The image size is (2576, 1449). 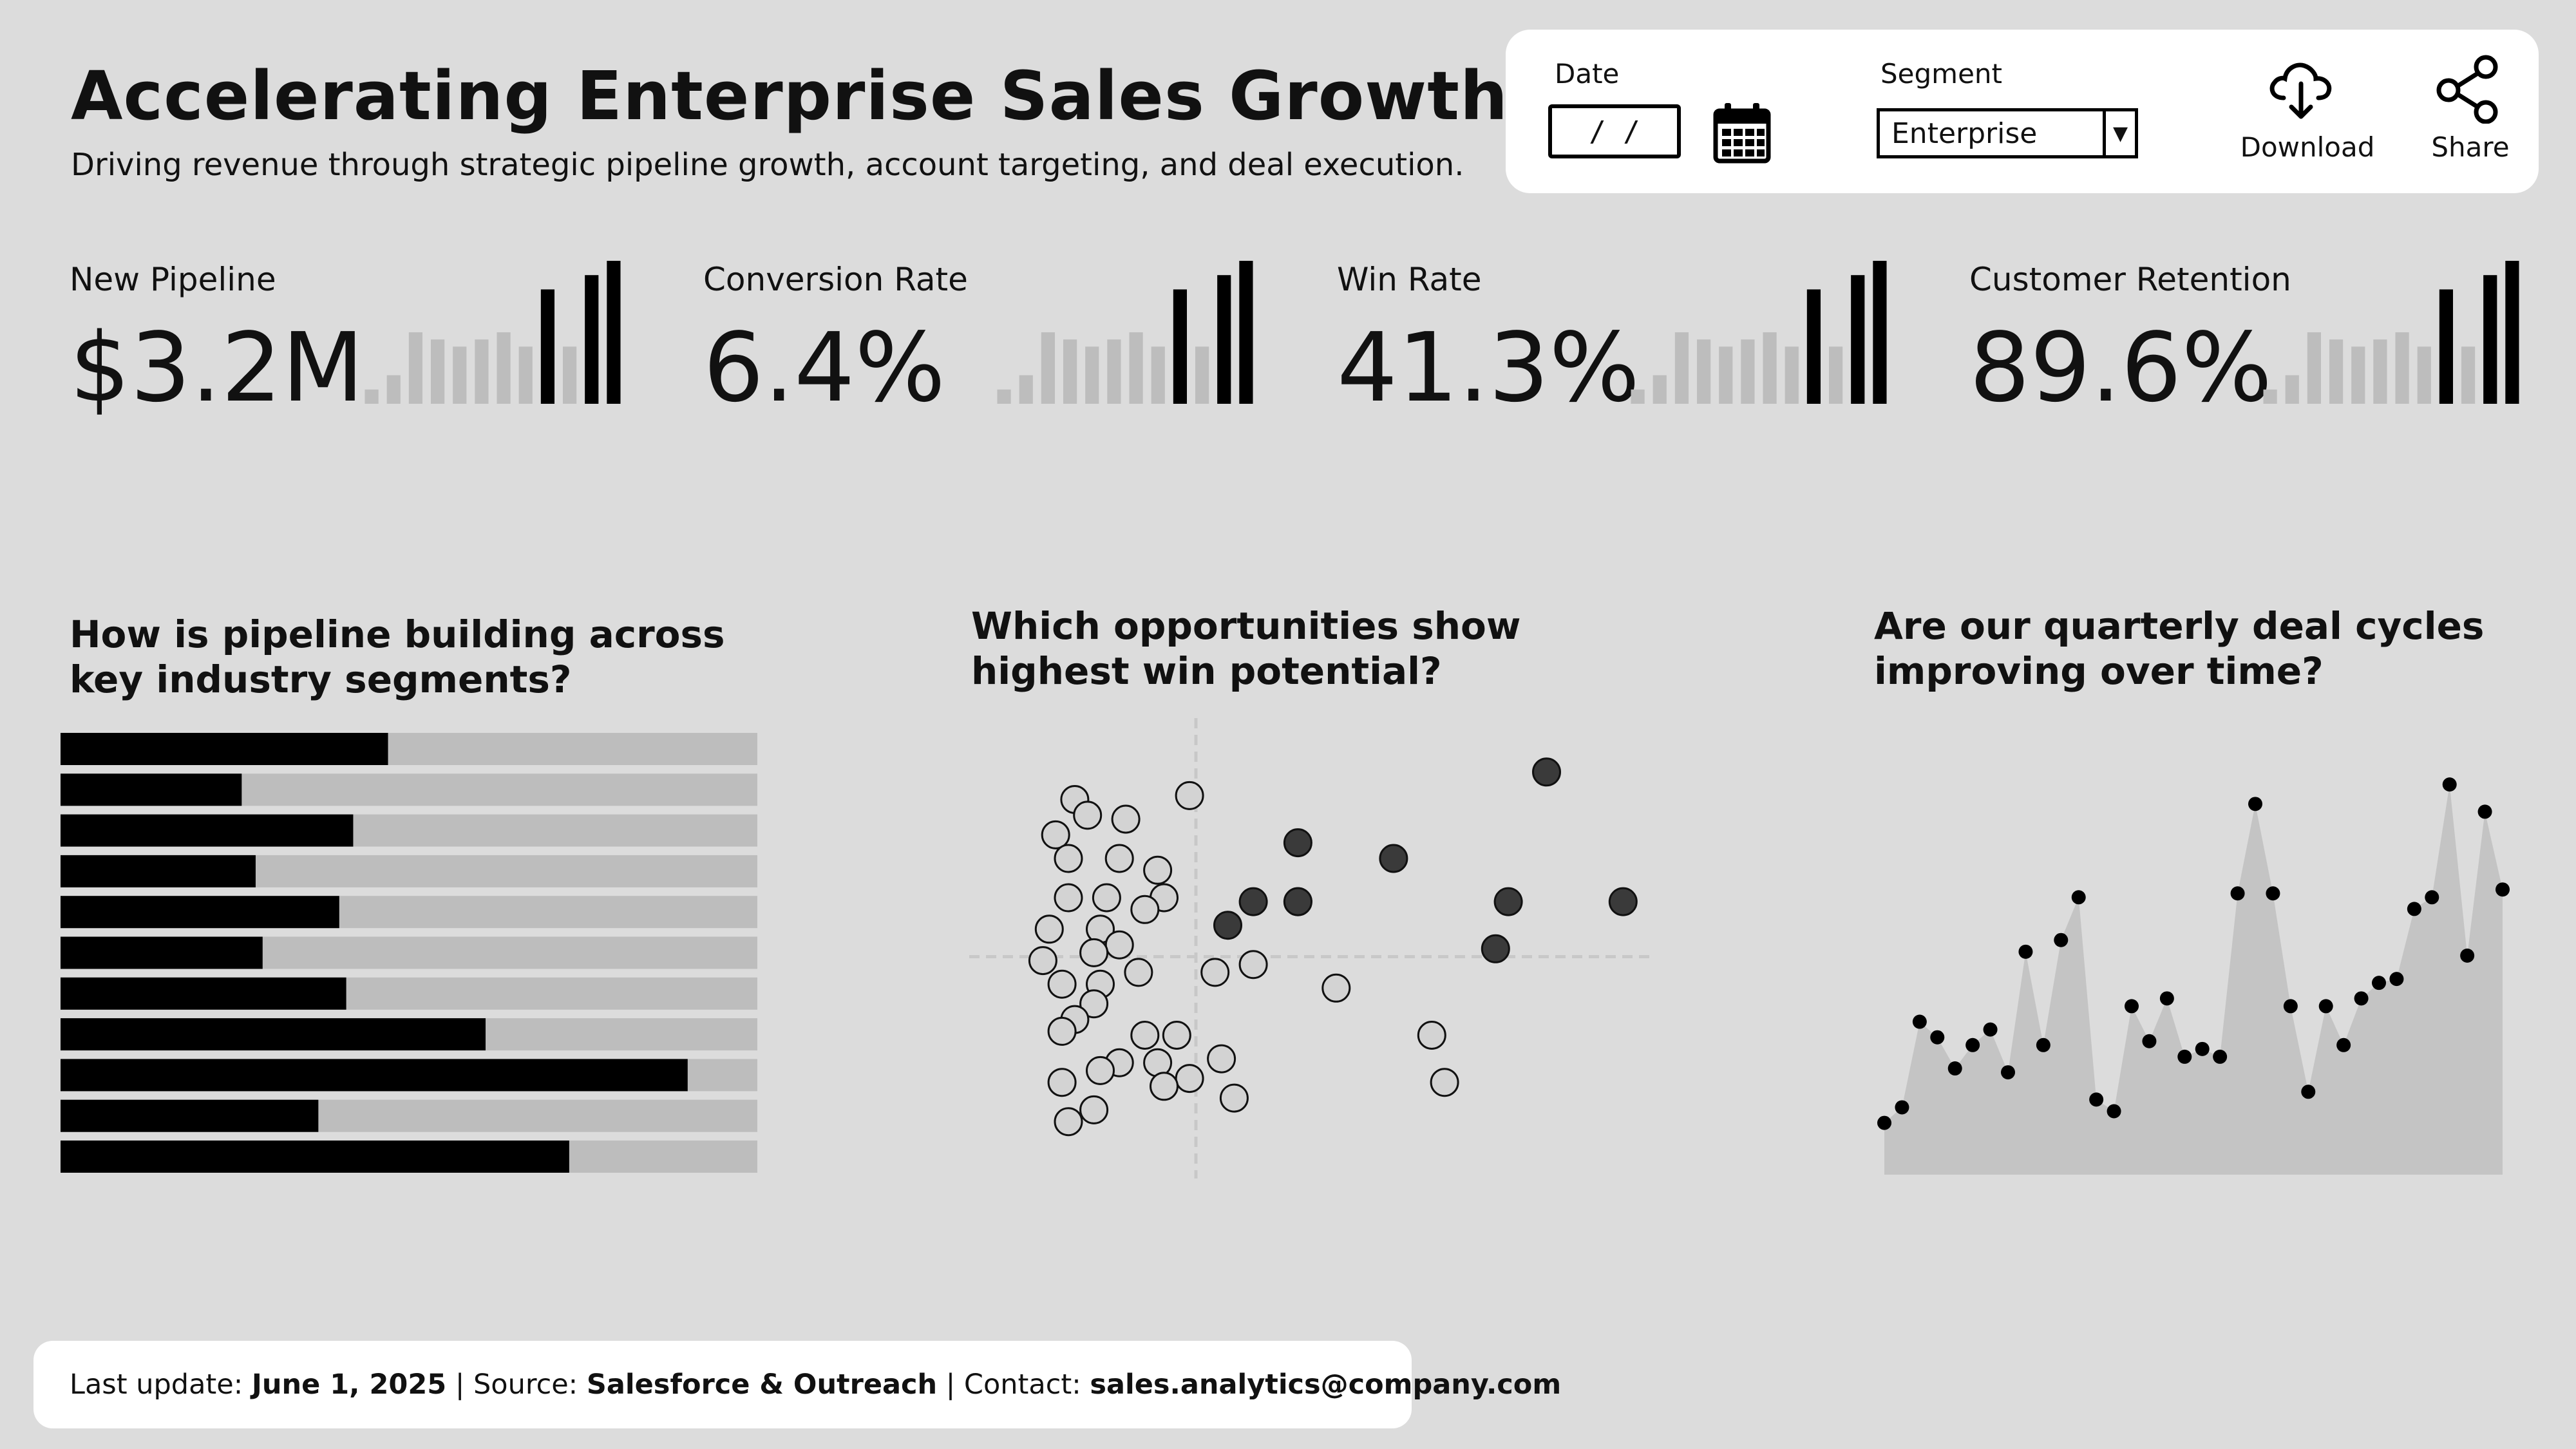 What do you see at coordinates (2301, 87) in the screenshot?
I see `cloud-download-icon` at bounding box center [2301, 87].